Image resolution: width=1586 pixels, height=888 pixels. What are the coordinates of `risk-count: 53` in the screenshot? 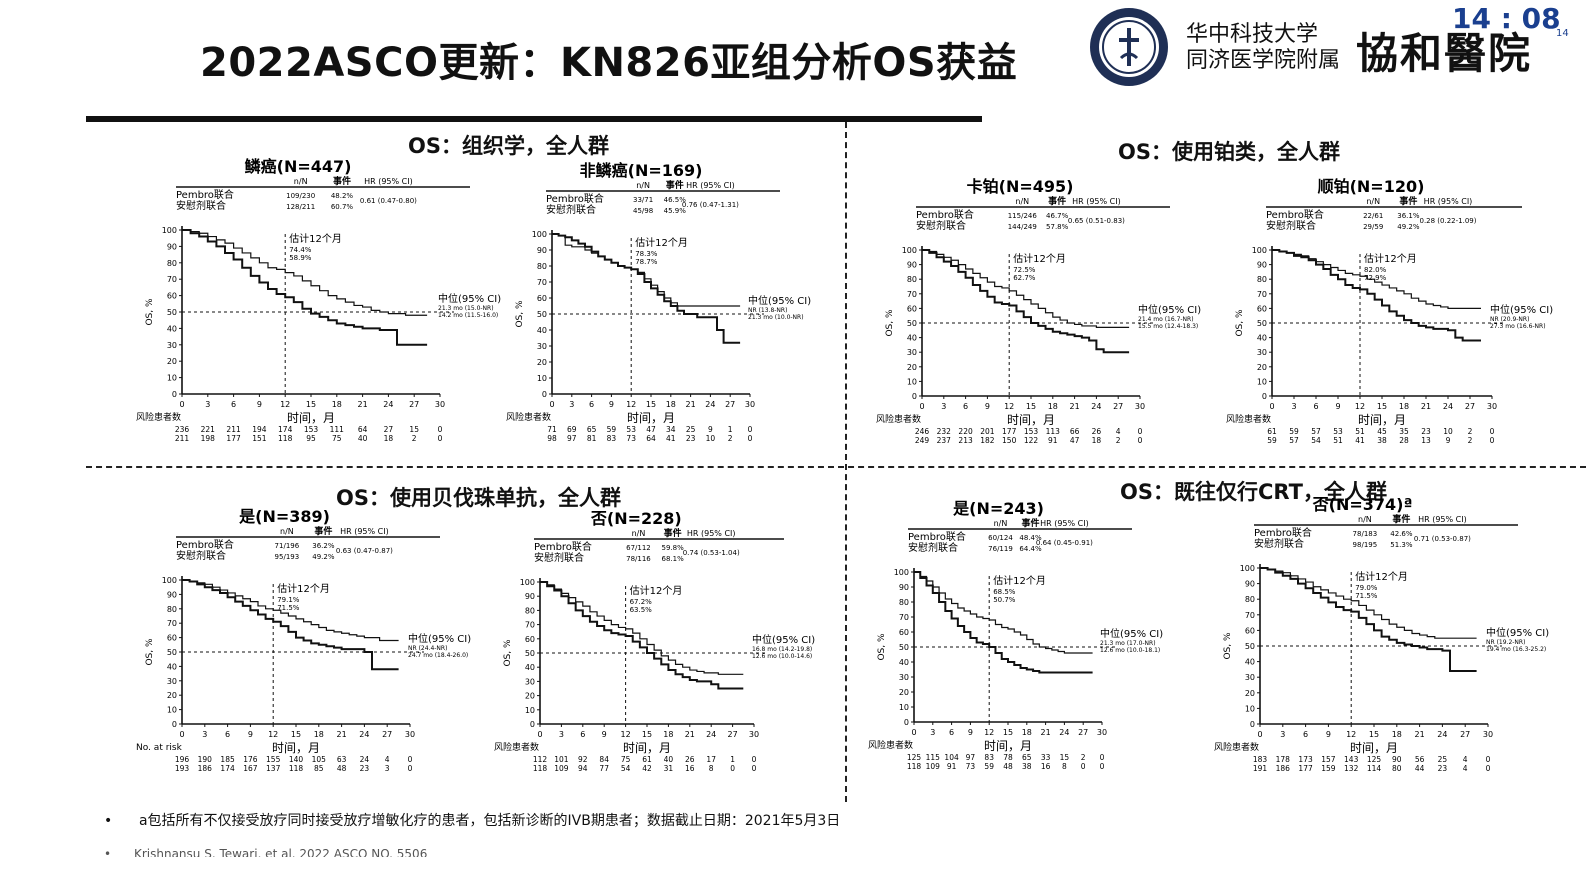 It's located at (631, 429).